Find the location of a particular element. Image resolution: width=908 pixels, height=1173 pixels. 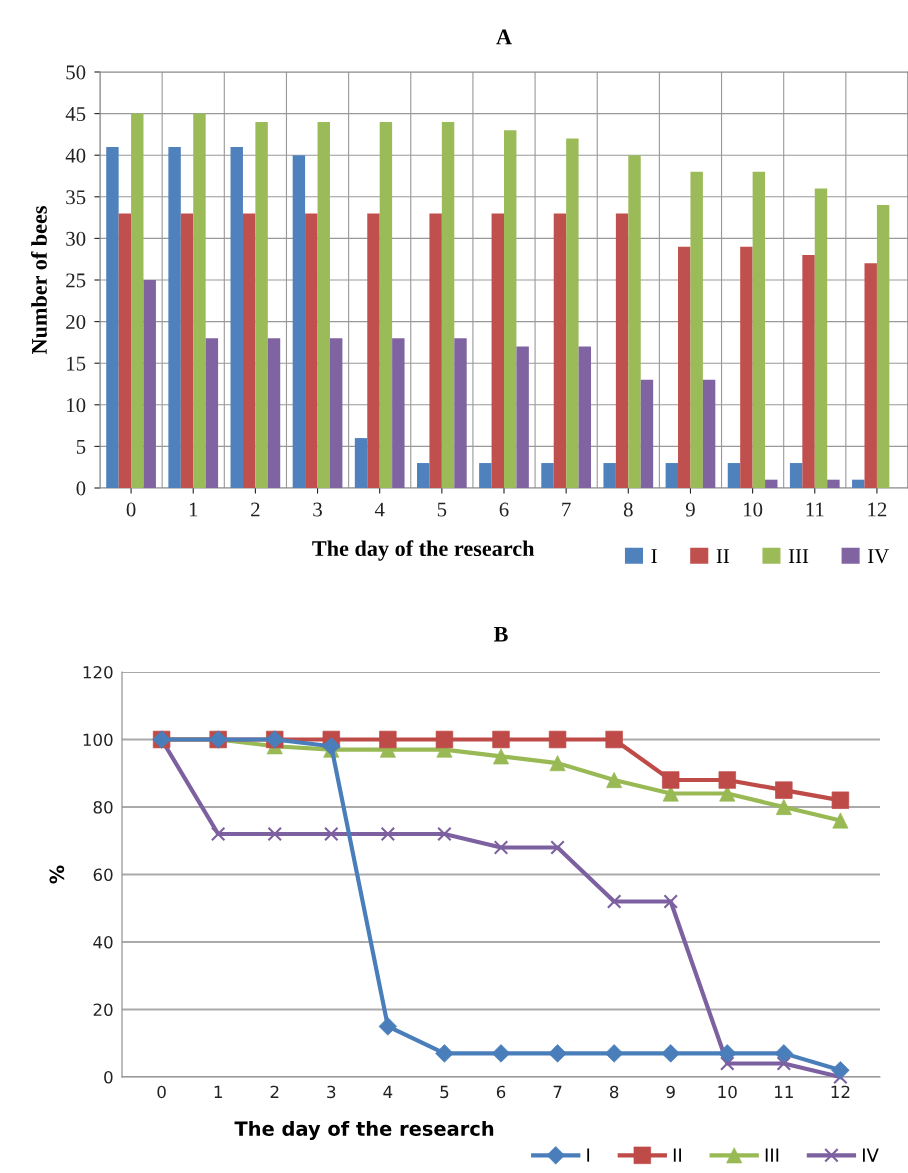

y-tick-label: 10 is located at coordinates (76, 405).